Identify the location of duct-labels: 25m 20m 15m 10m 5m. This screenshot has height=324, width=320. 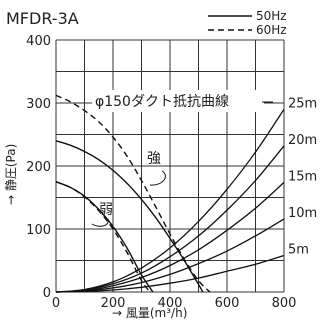
(302, 176).